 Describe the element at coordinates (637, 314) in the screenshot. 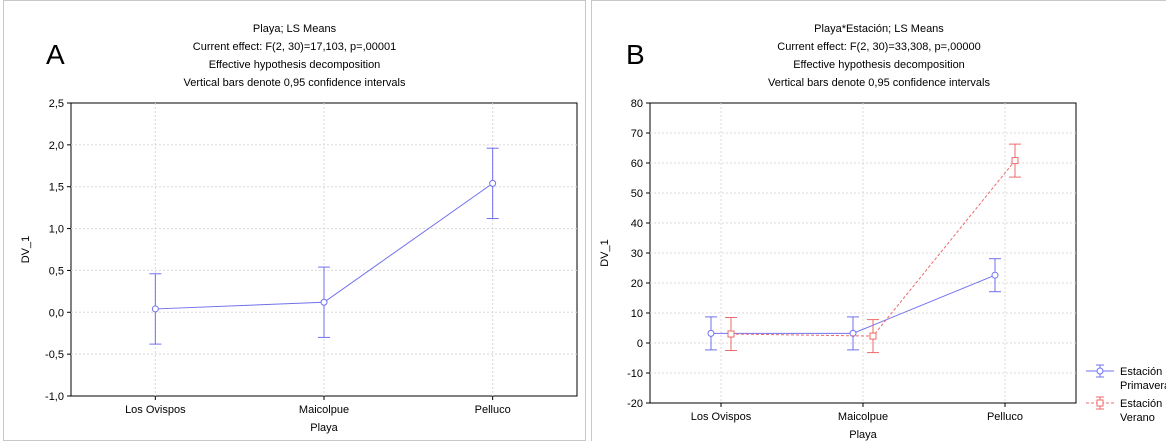

I see `chart-b-ytick-label: 10` at that location.